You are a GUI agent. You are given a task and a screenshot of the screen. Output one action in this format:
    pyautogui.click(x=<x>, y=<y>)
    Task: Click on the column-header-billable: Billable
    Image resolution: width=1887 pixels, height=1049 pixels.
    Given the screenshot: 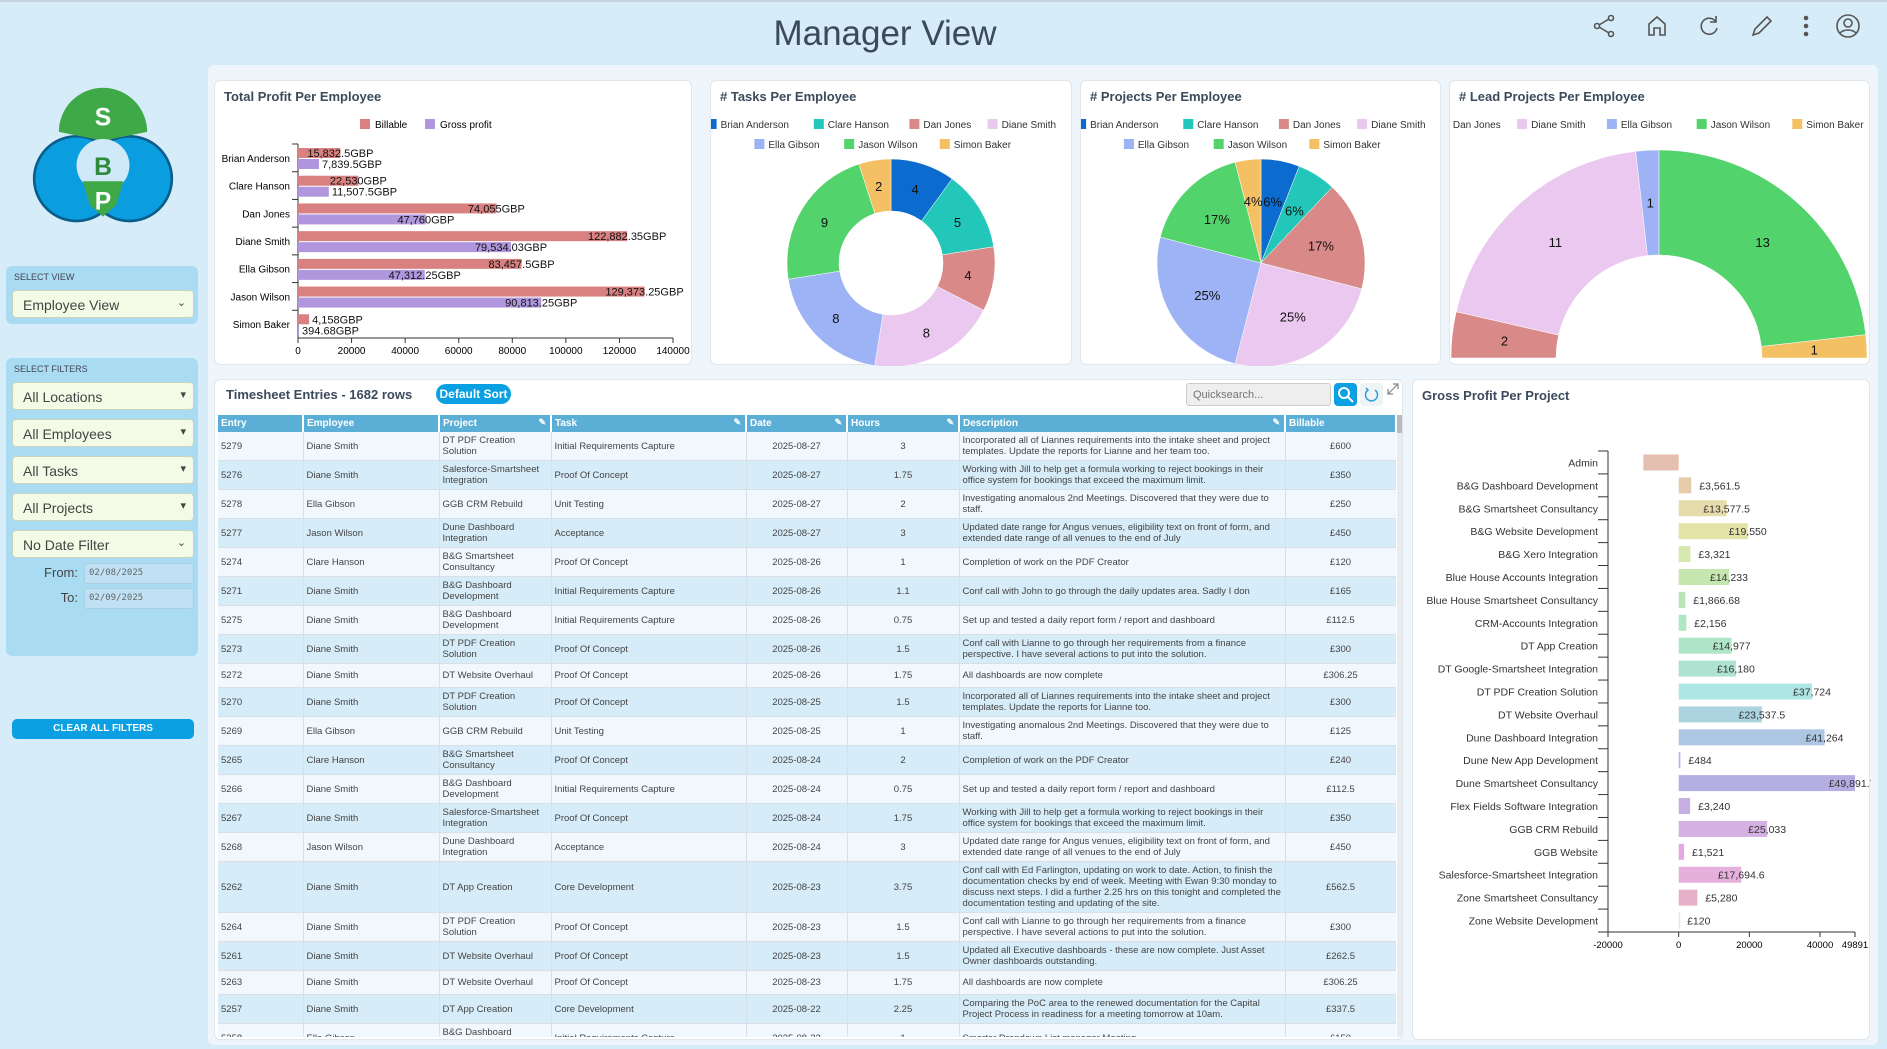 What is the action you would take?
    pyautogui.click(x=1340, y=423)
    